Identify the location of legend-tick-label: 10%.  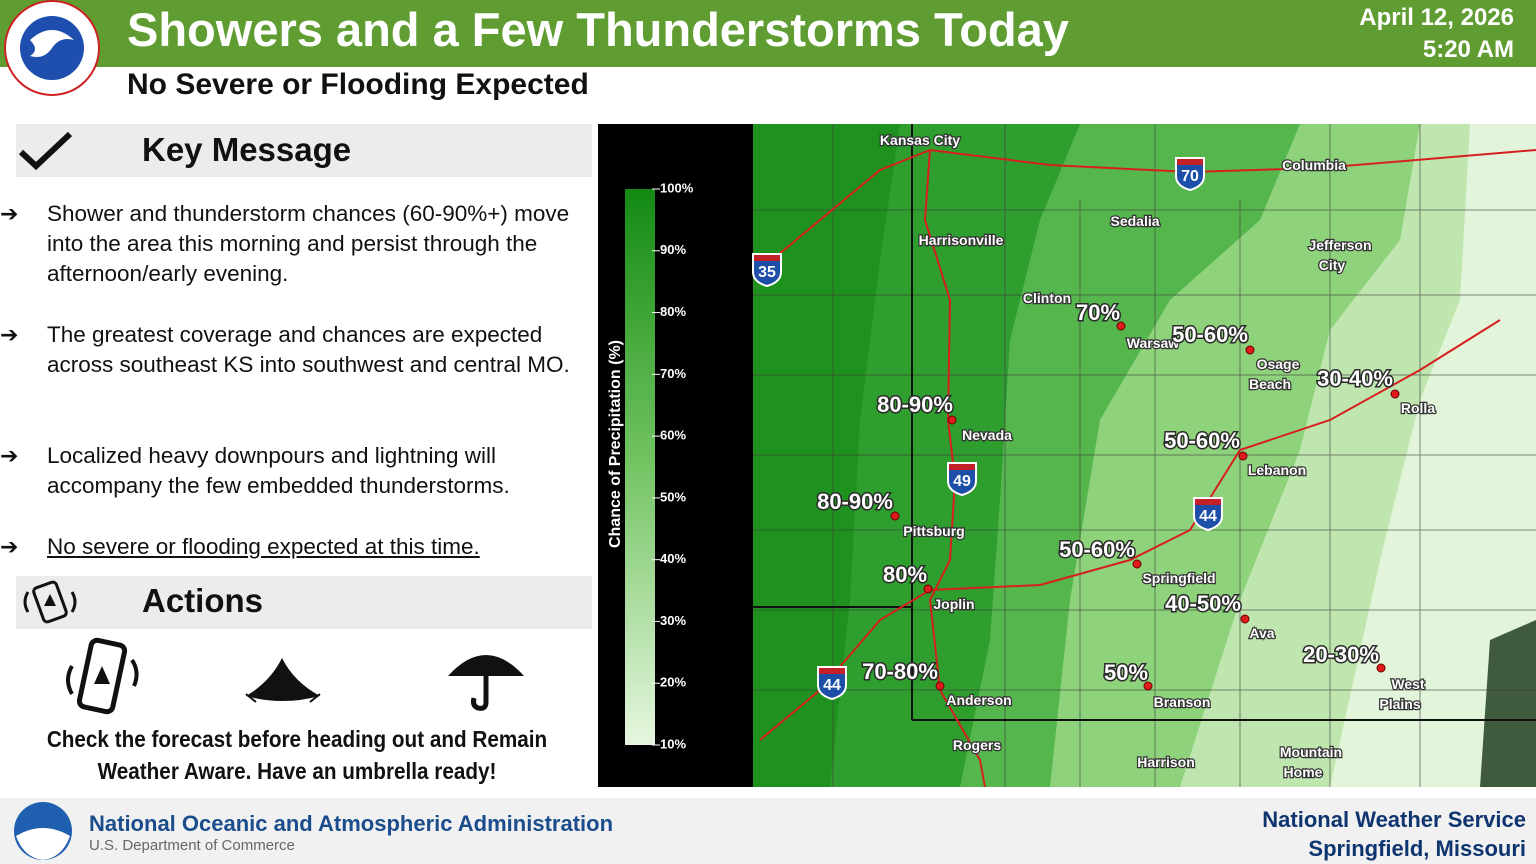
(673, 743).